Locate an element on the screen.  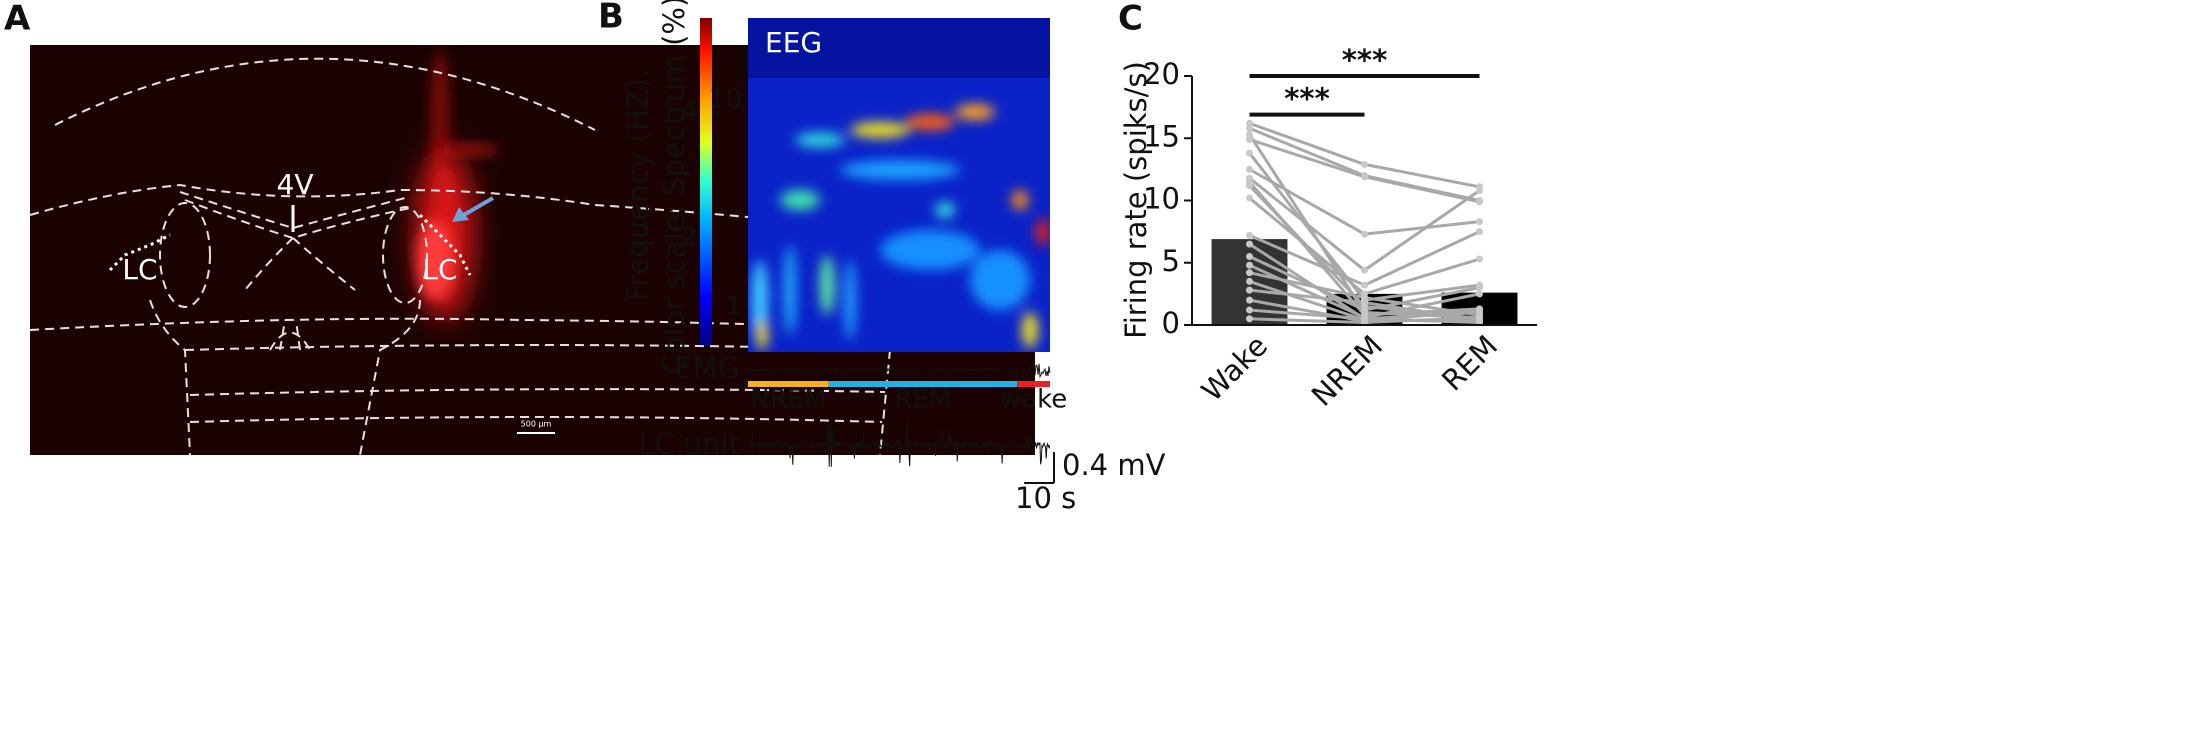
state-label: wake is located at coordinates (1033, 400).